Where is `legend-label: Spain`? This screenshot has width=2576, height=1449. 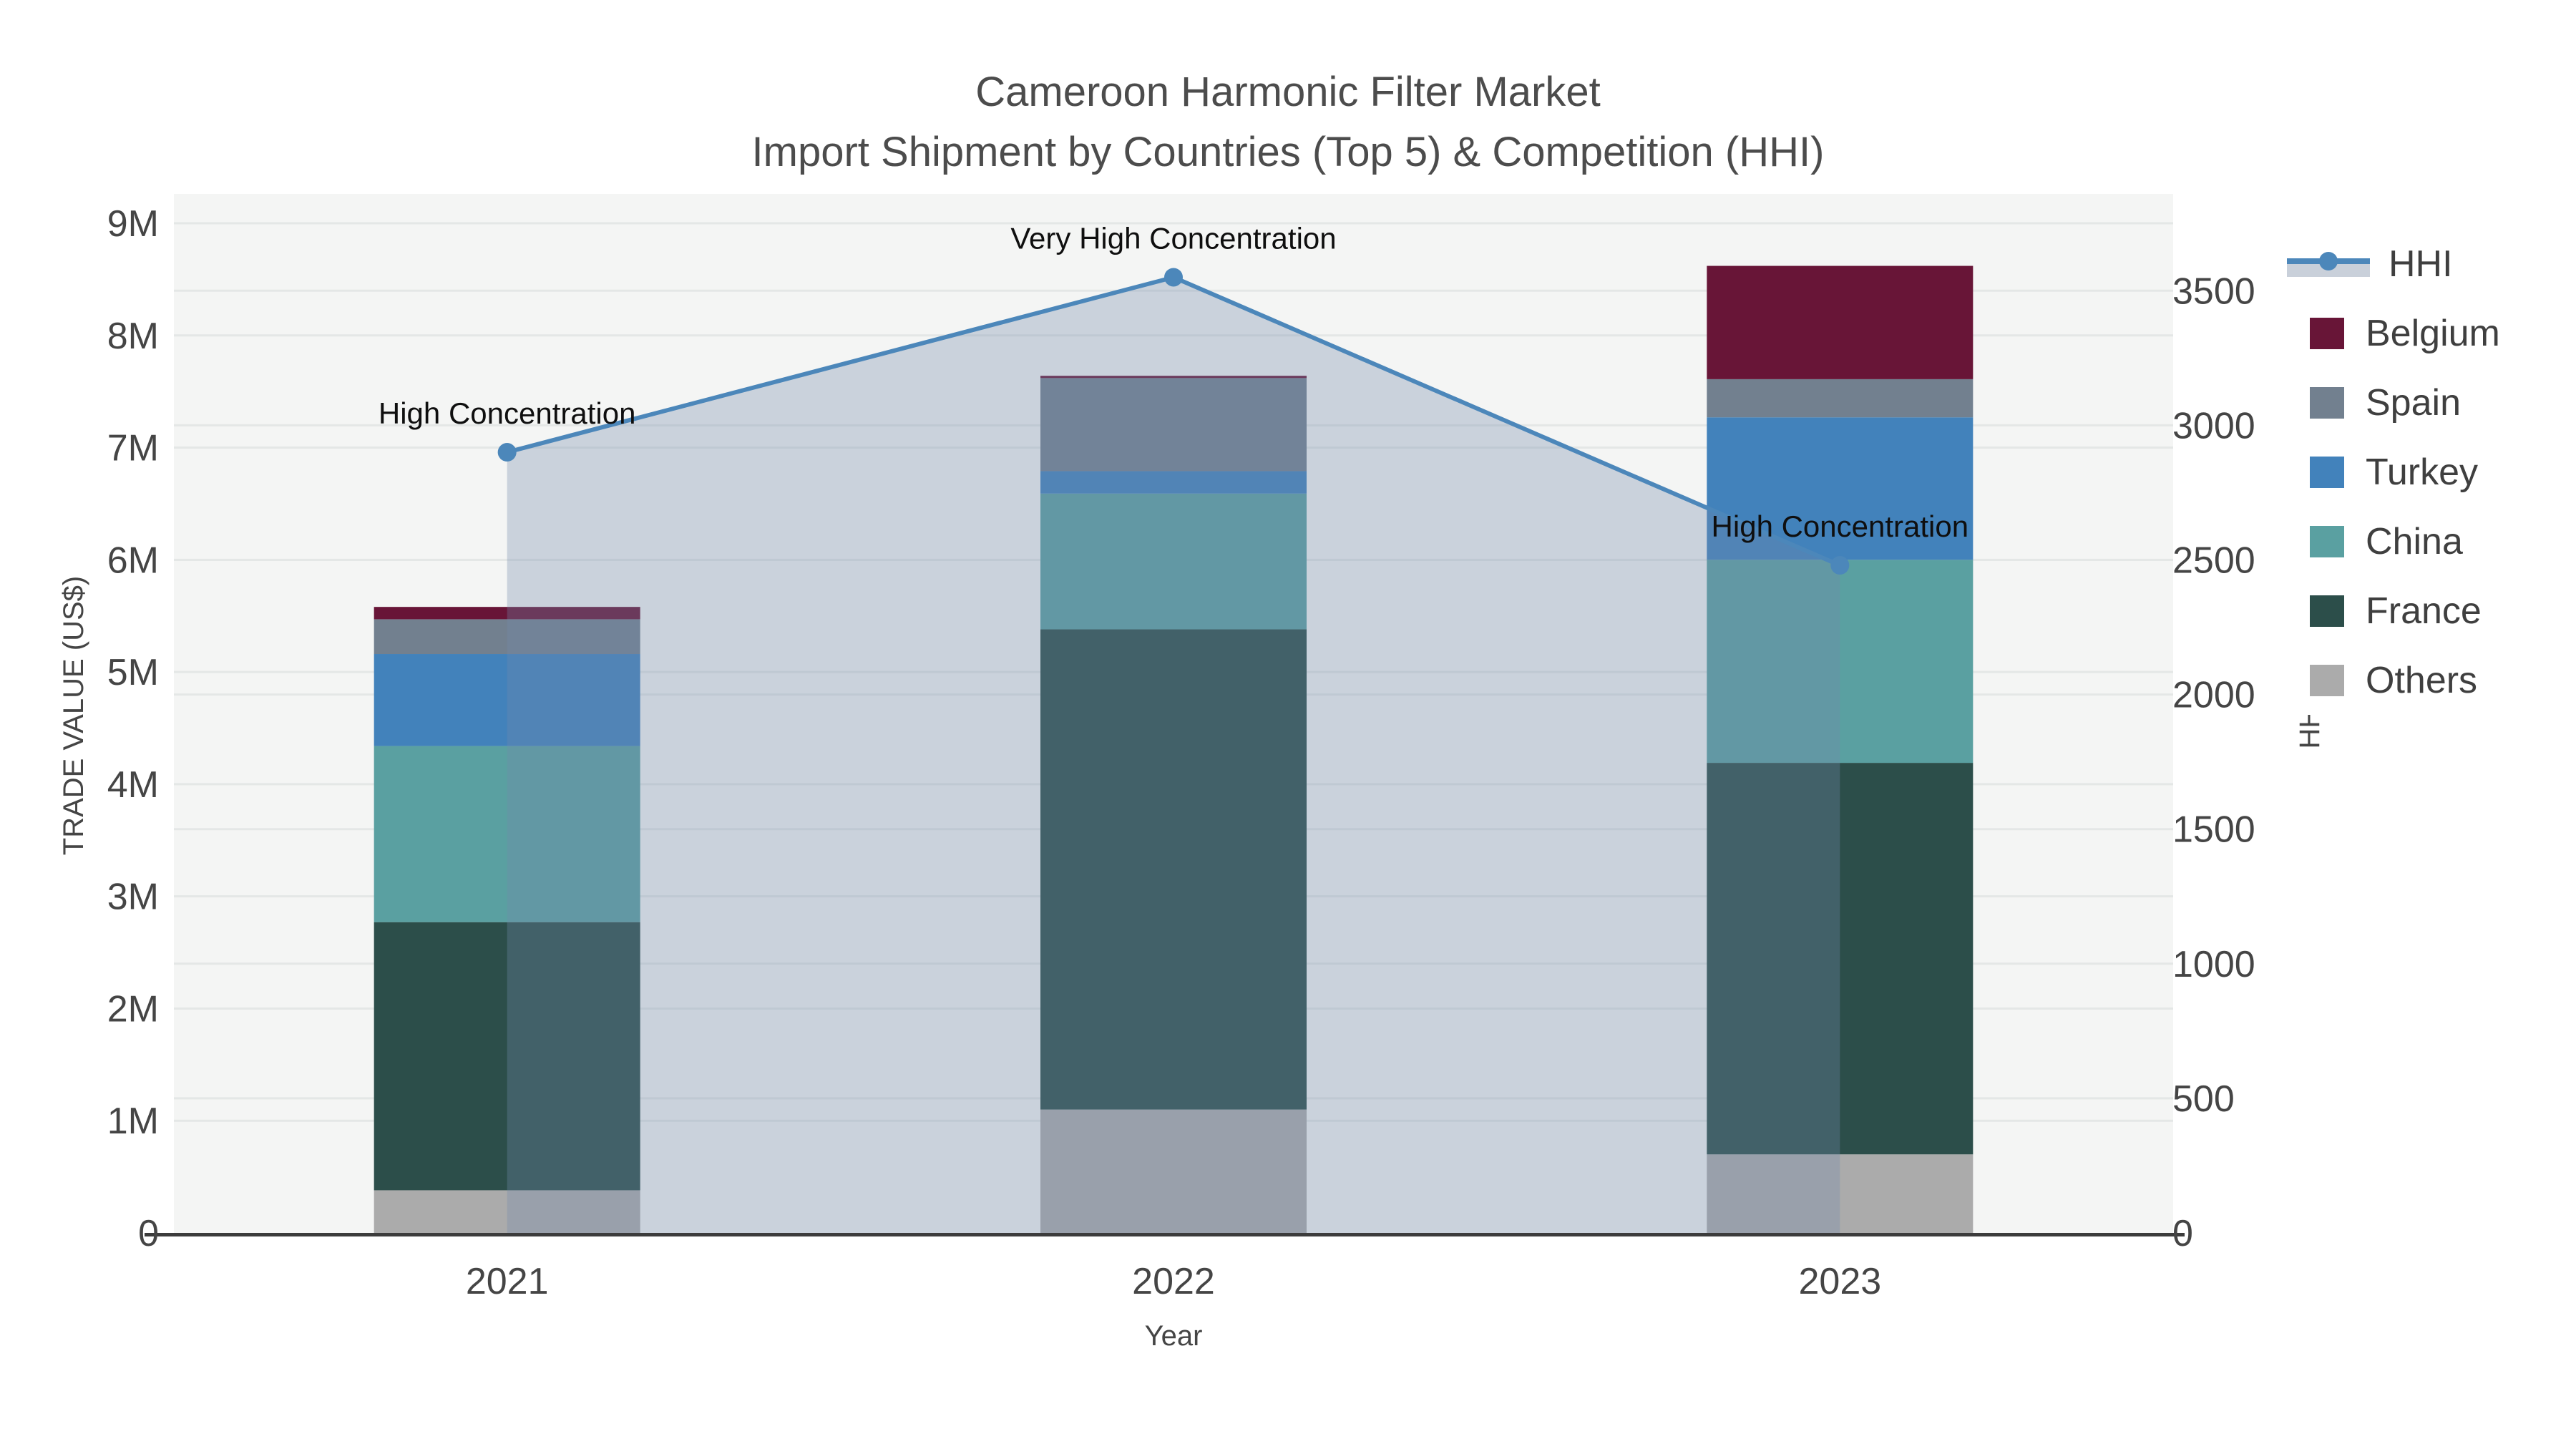
legend-label: Spain is located at coordinates (2413, 402).